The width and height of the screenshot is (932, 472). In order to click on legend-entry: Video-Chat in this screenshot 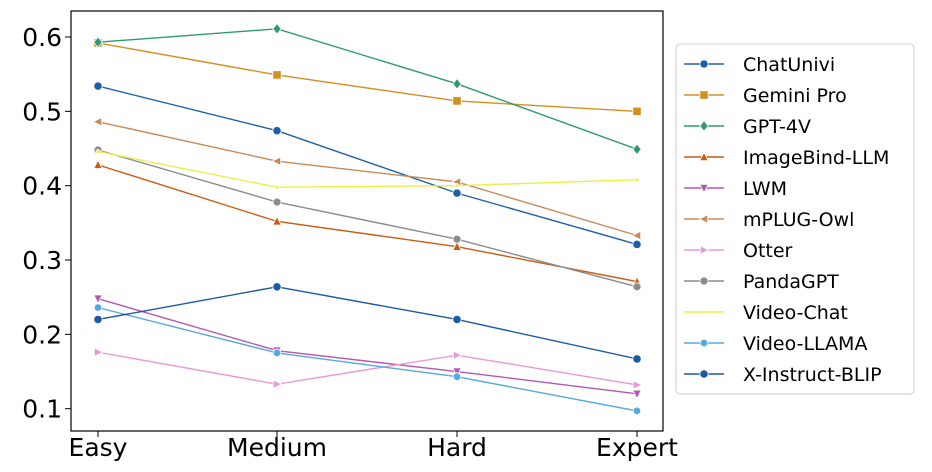, I will do `click(766, 313)`.